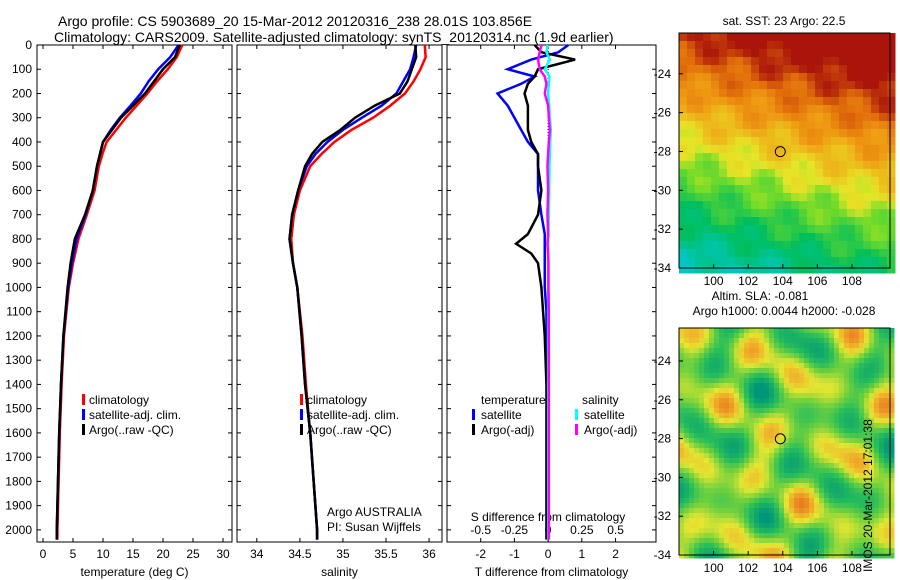 Image resolution: width=900 pixels, height=580 pixels. I want to click on x-tick-label: 108, so click(852, 281).